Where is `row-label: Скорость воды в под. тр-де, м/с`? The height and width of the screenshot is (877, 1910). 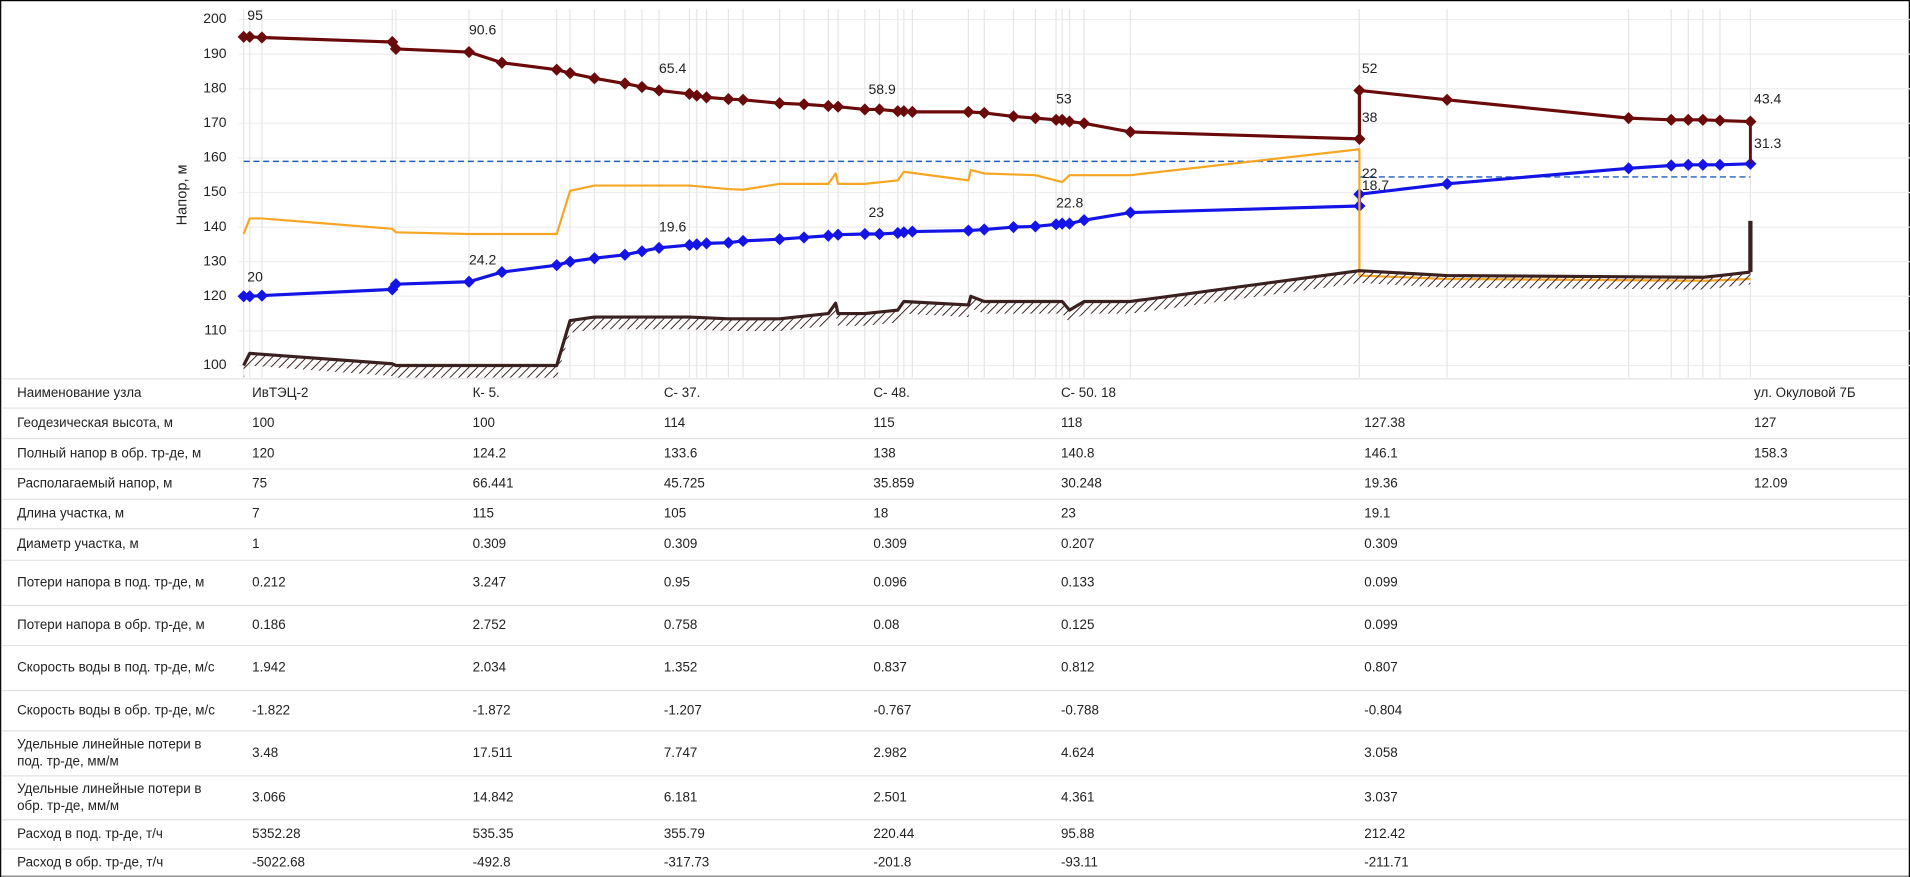
row-label: Скорость воды в под. тр-де, м/с is located at coordinates (116, 667).